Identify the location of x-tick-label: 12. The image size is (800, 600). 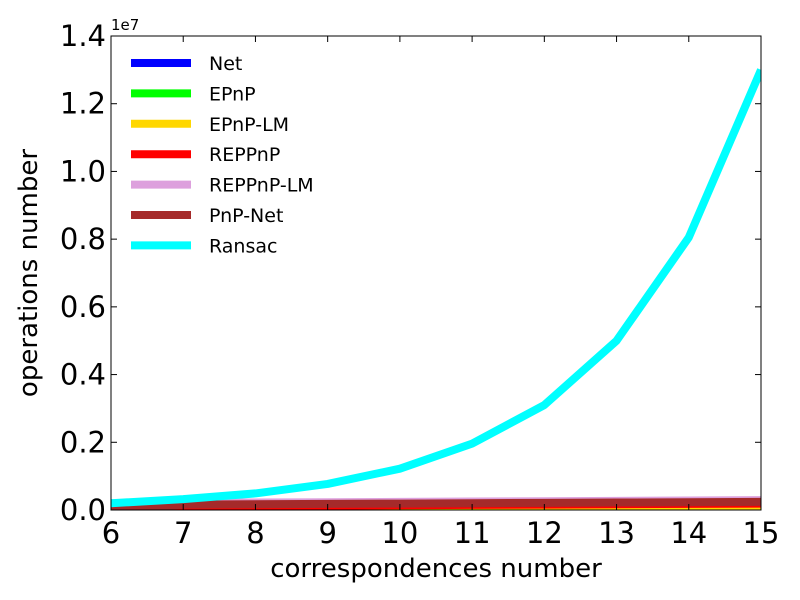
(544, 533).